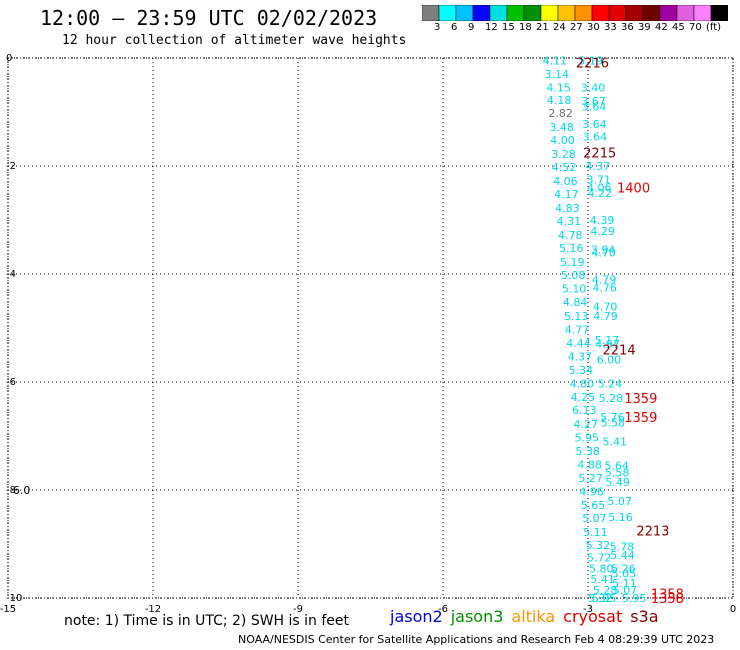  I want to click on colorbar-label: 70, so click(695, 27).